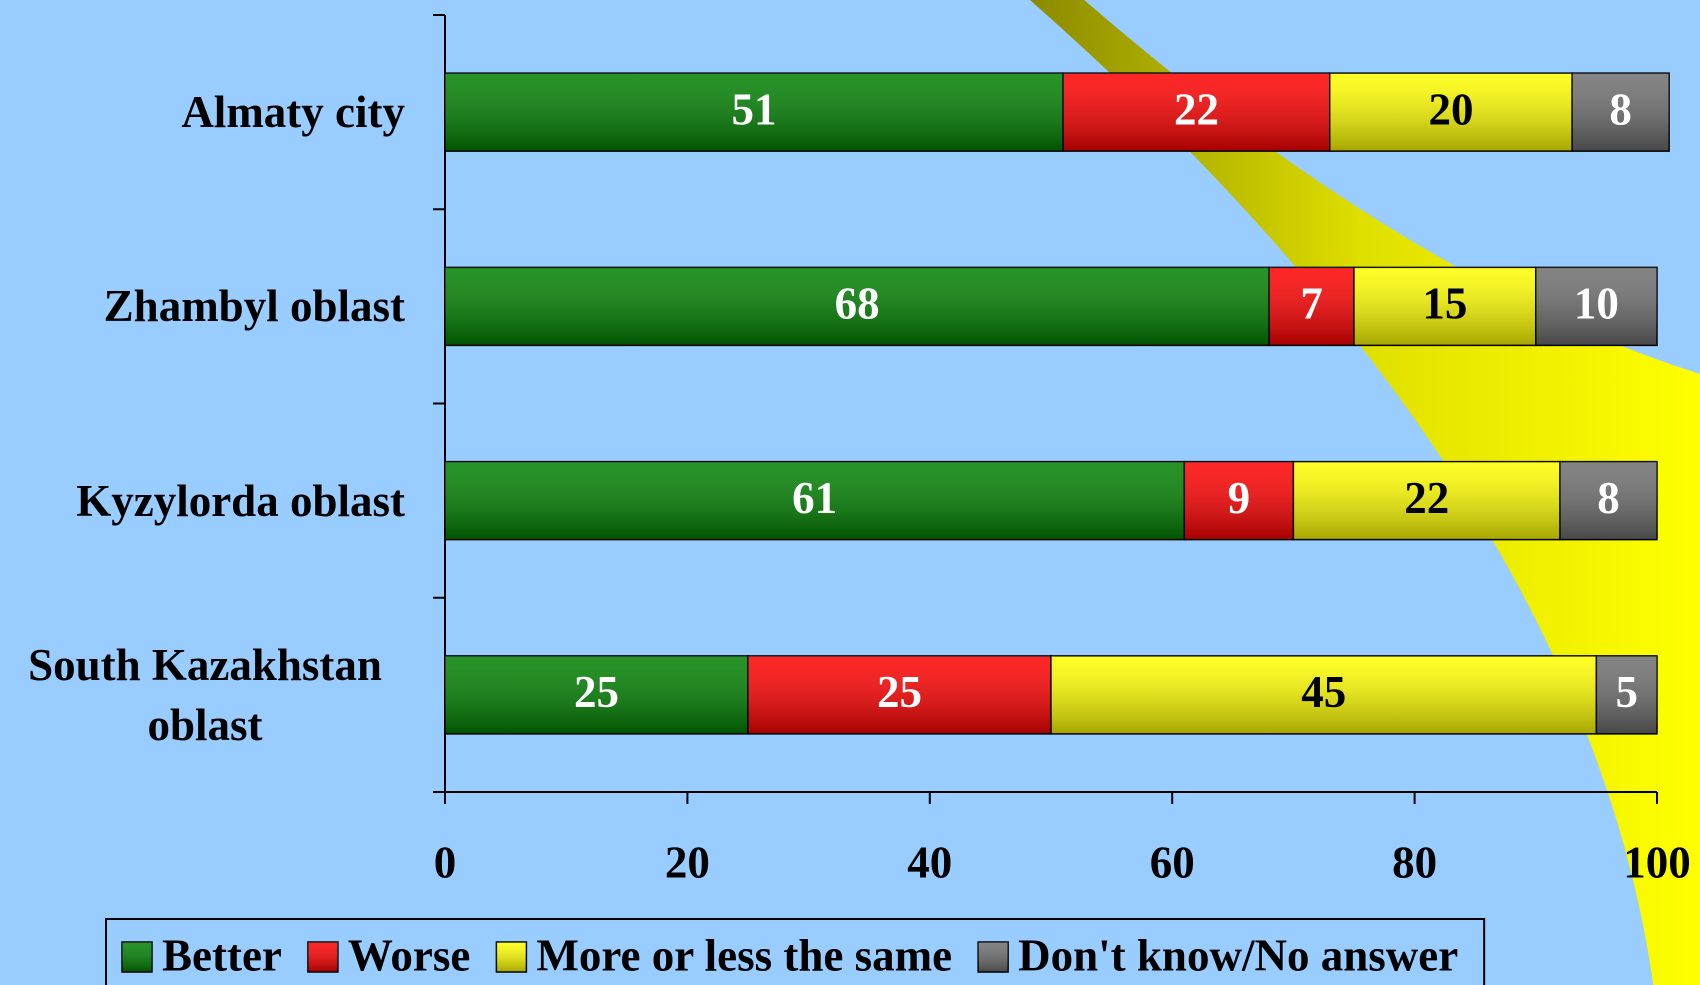  Describe the element at coordinates (409, 955) in the screenshot. I see `legend-label: Worse` at that location.